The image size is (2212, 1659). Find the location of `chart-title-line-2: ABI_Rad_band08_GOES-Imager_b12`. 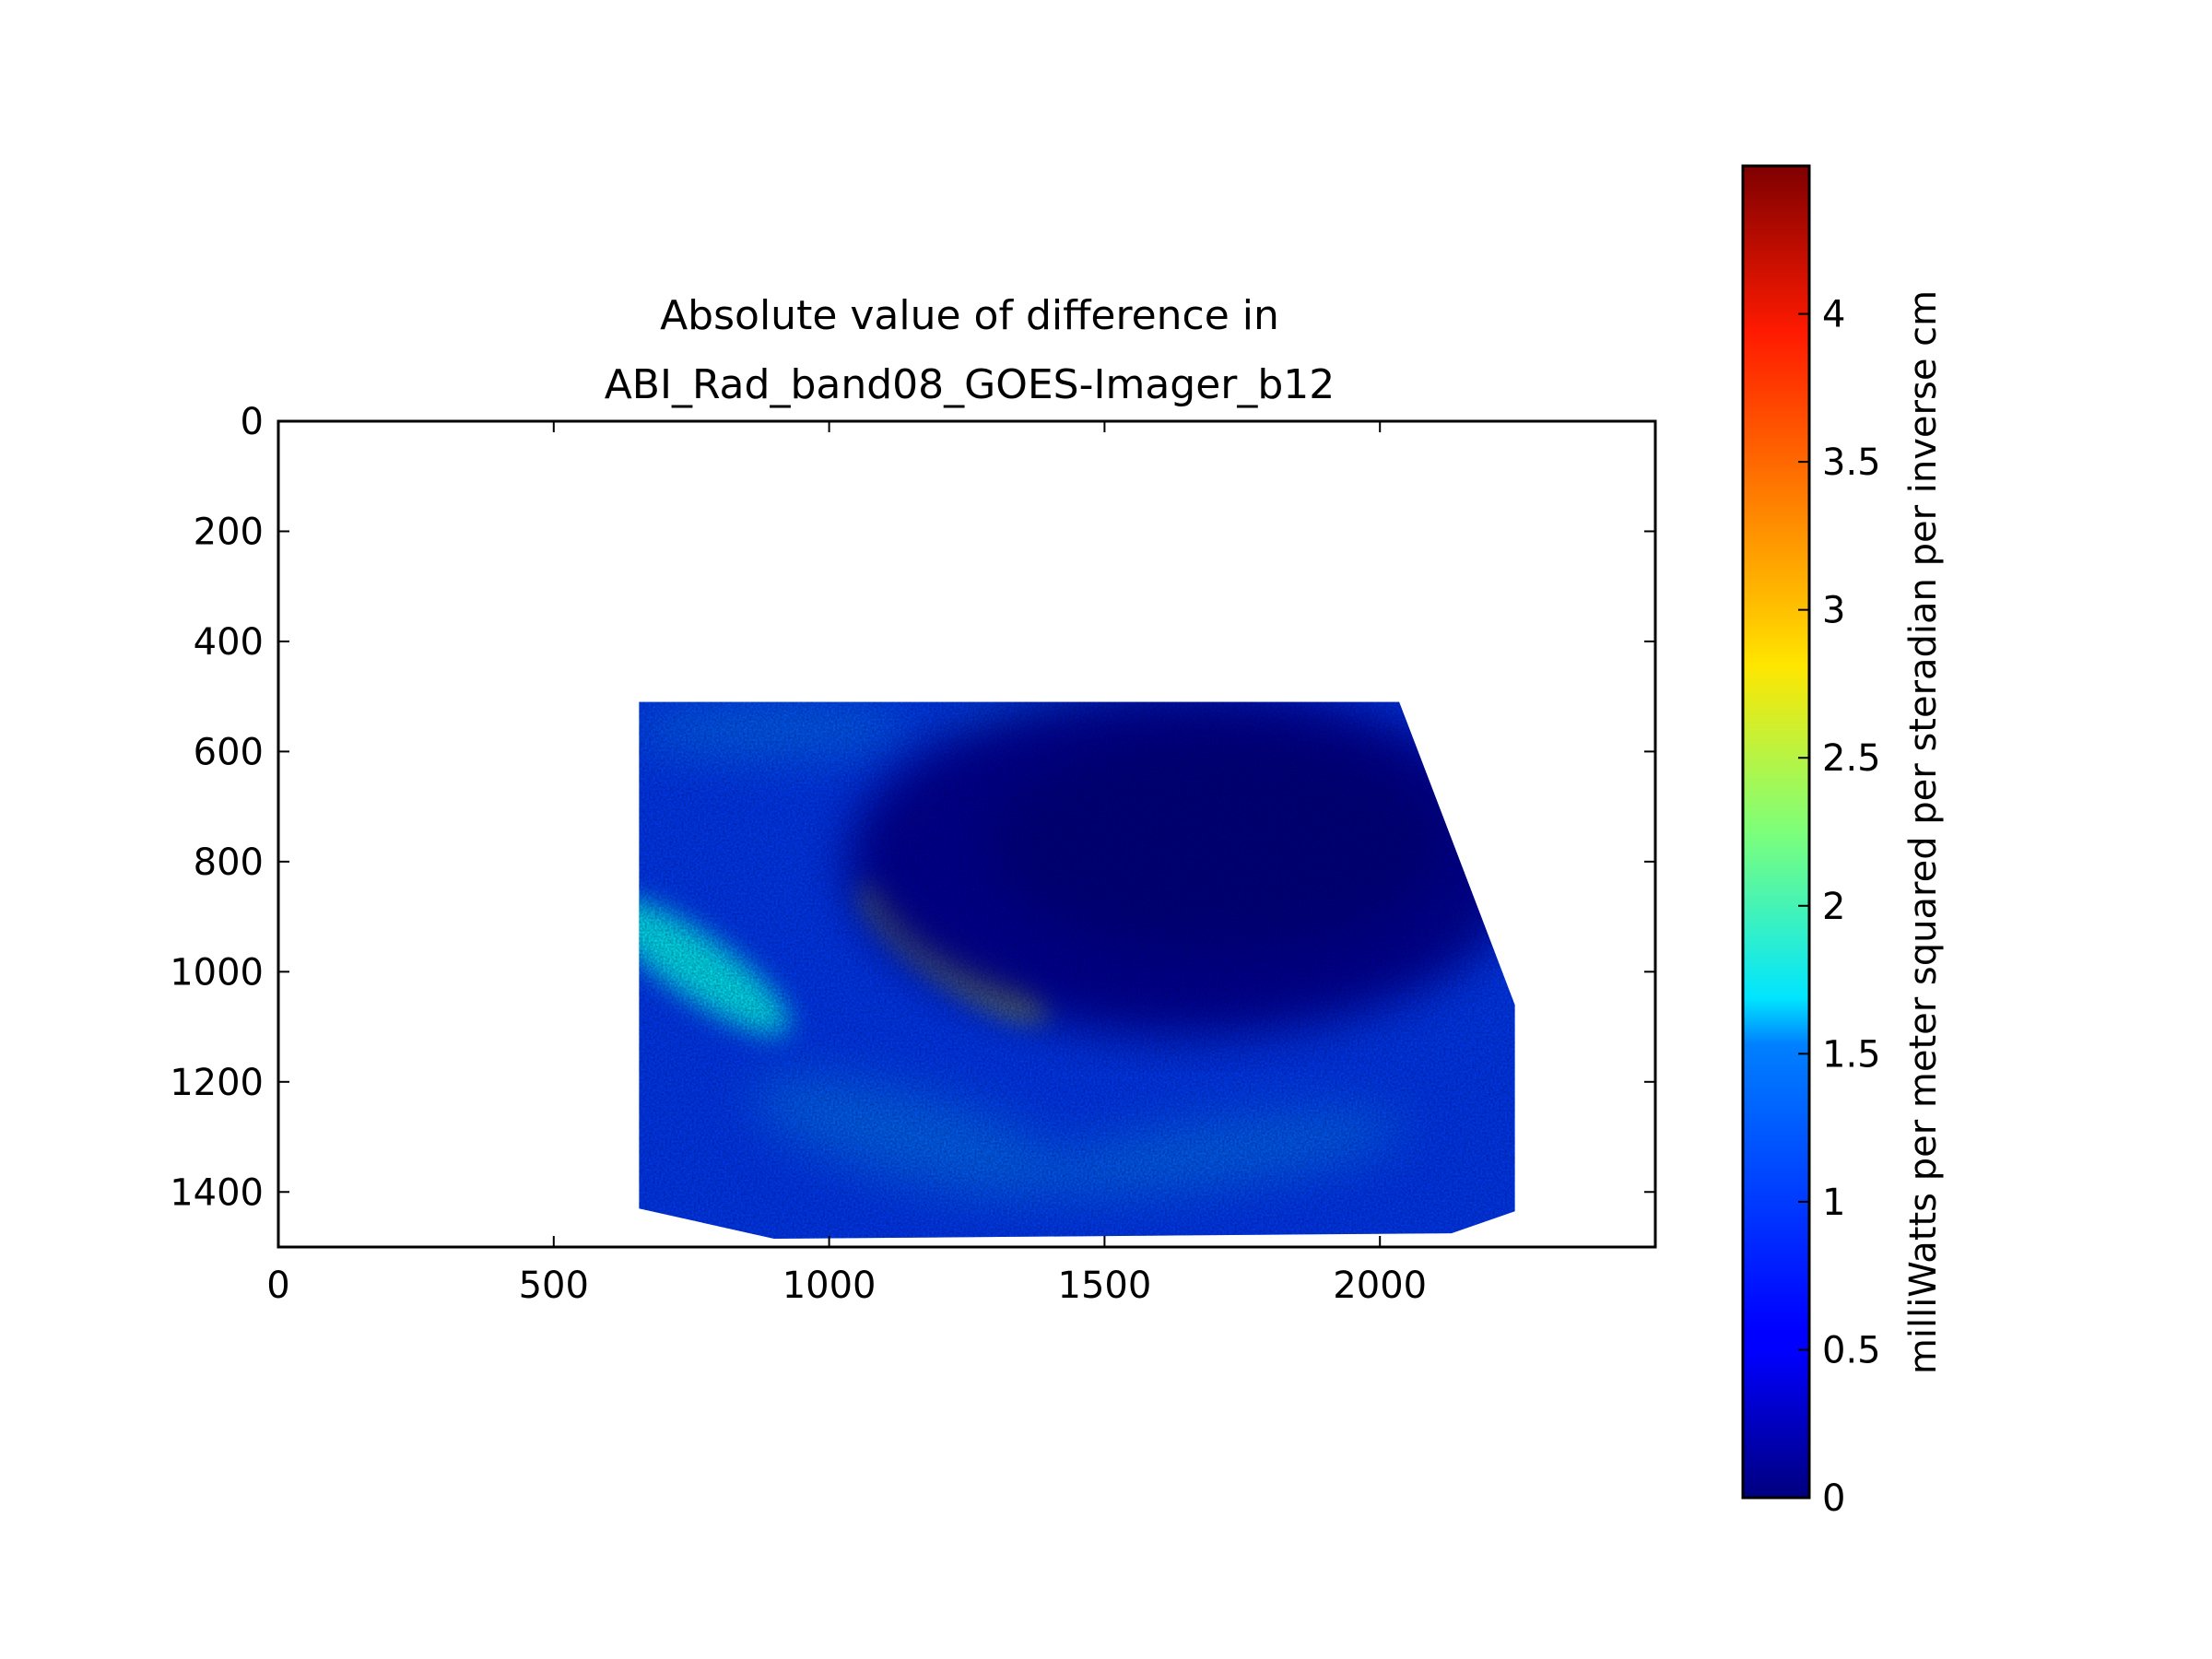

chart-title-line-2: ABI_Rad_band08_GOES-Imager_b12 is located at coordinates (970, 384).